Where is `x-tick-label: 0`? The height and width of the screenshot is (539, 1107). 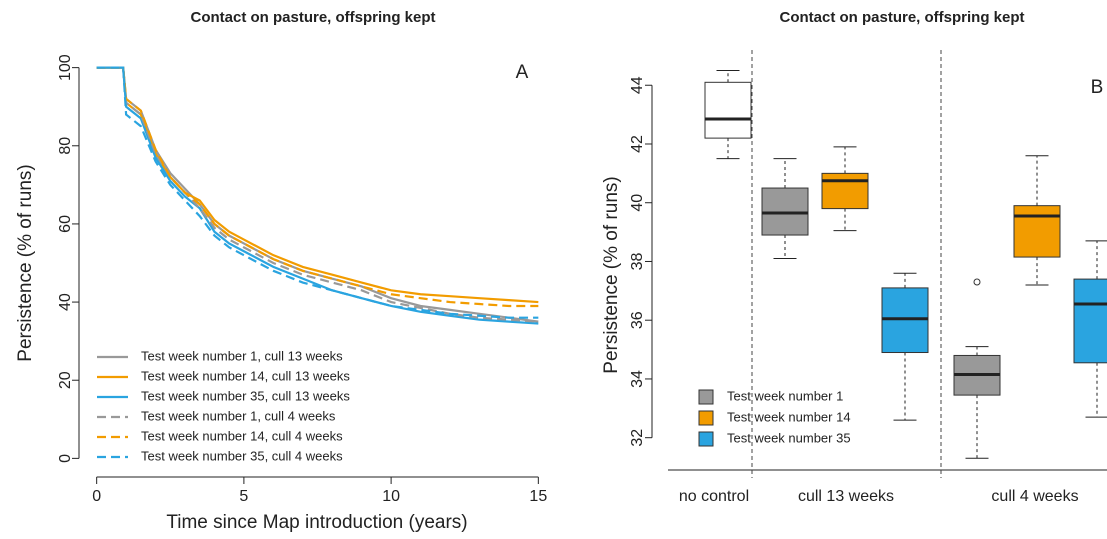 x-tick-label: 0 is located at coordinates (96, 496).